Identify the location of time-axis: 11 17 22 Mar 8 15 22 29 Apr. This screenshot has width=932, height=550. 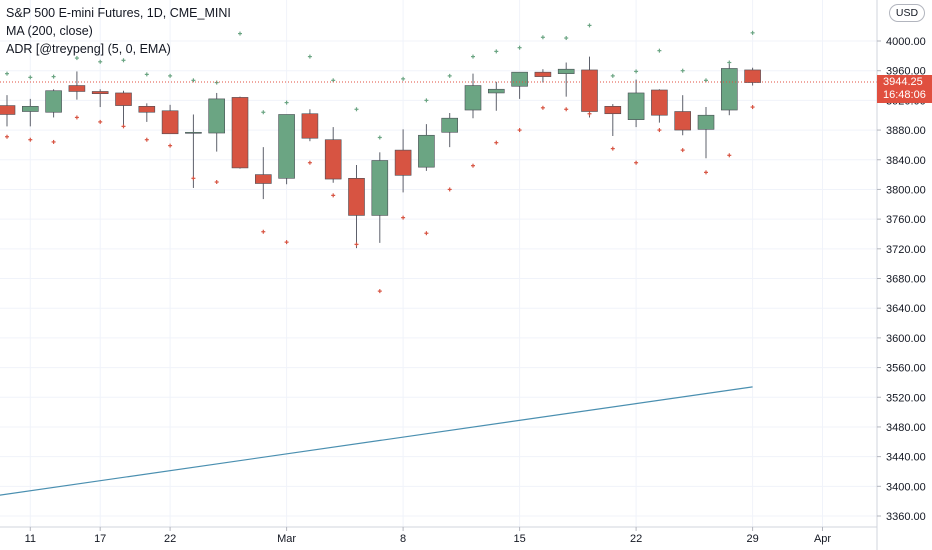
(428, 536).